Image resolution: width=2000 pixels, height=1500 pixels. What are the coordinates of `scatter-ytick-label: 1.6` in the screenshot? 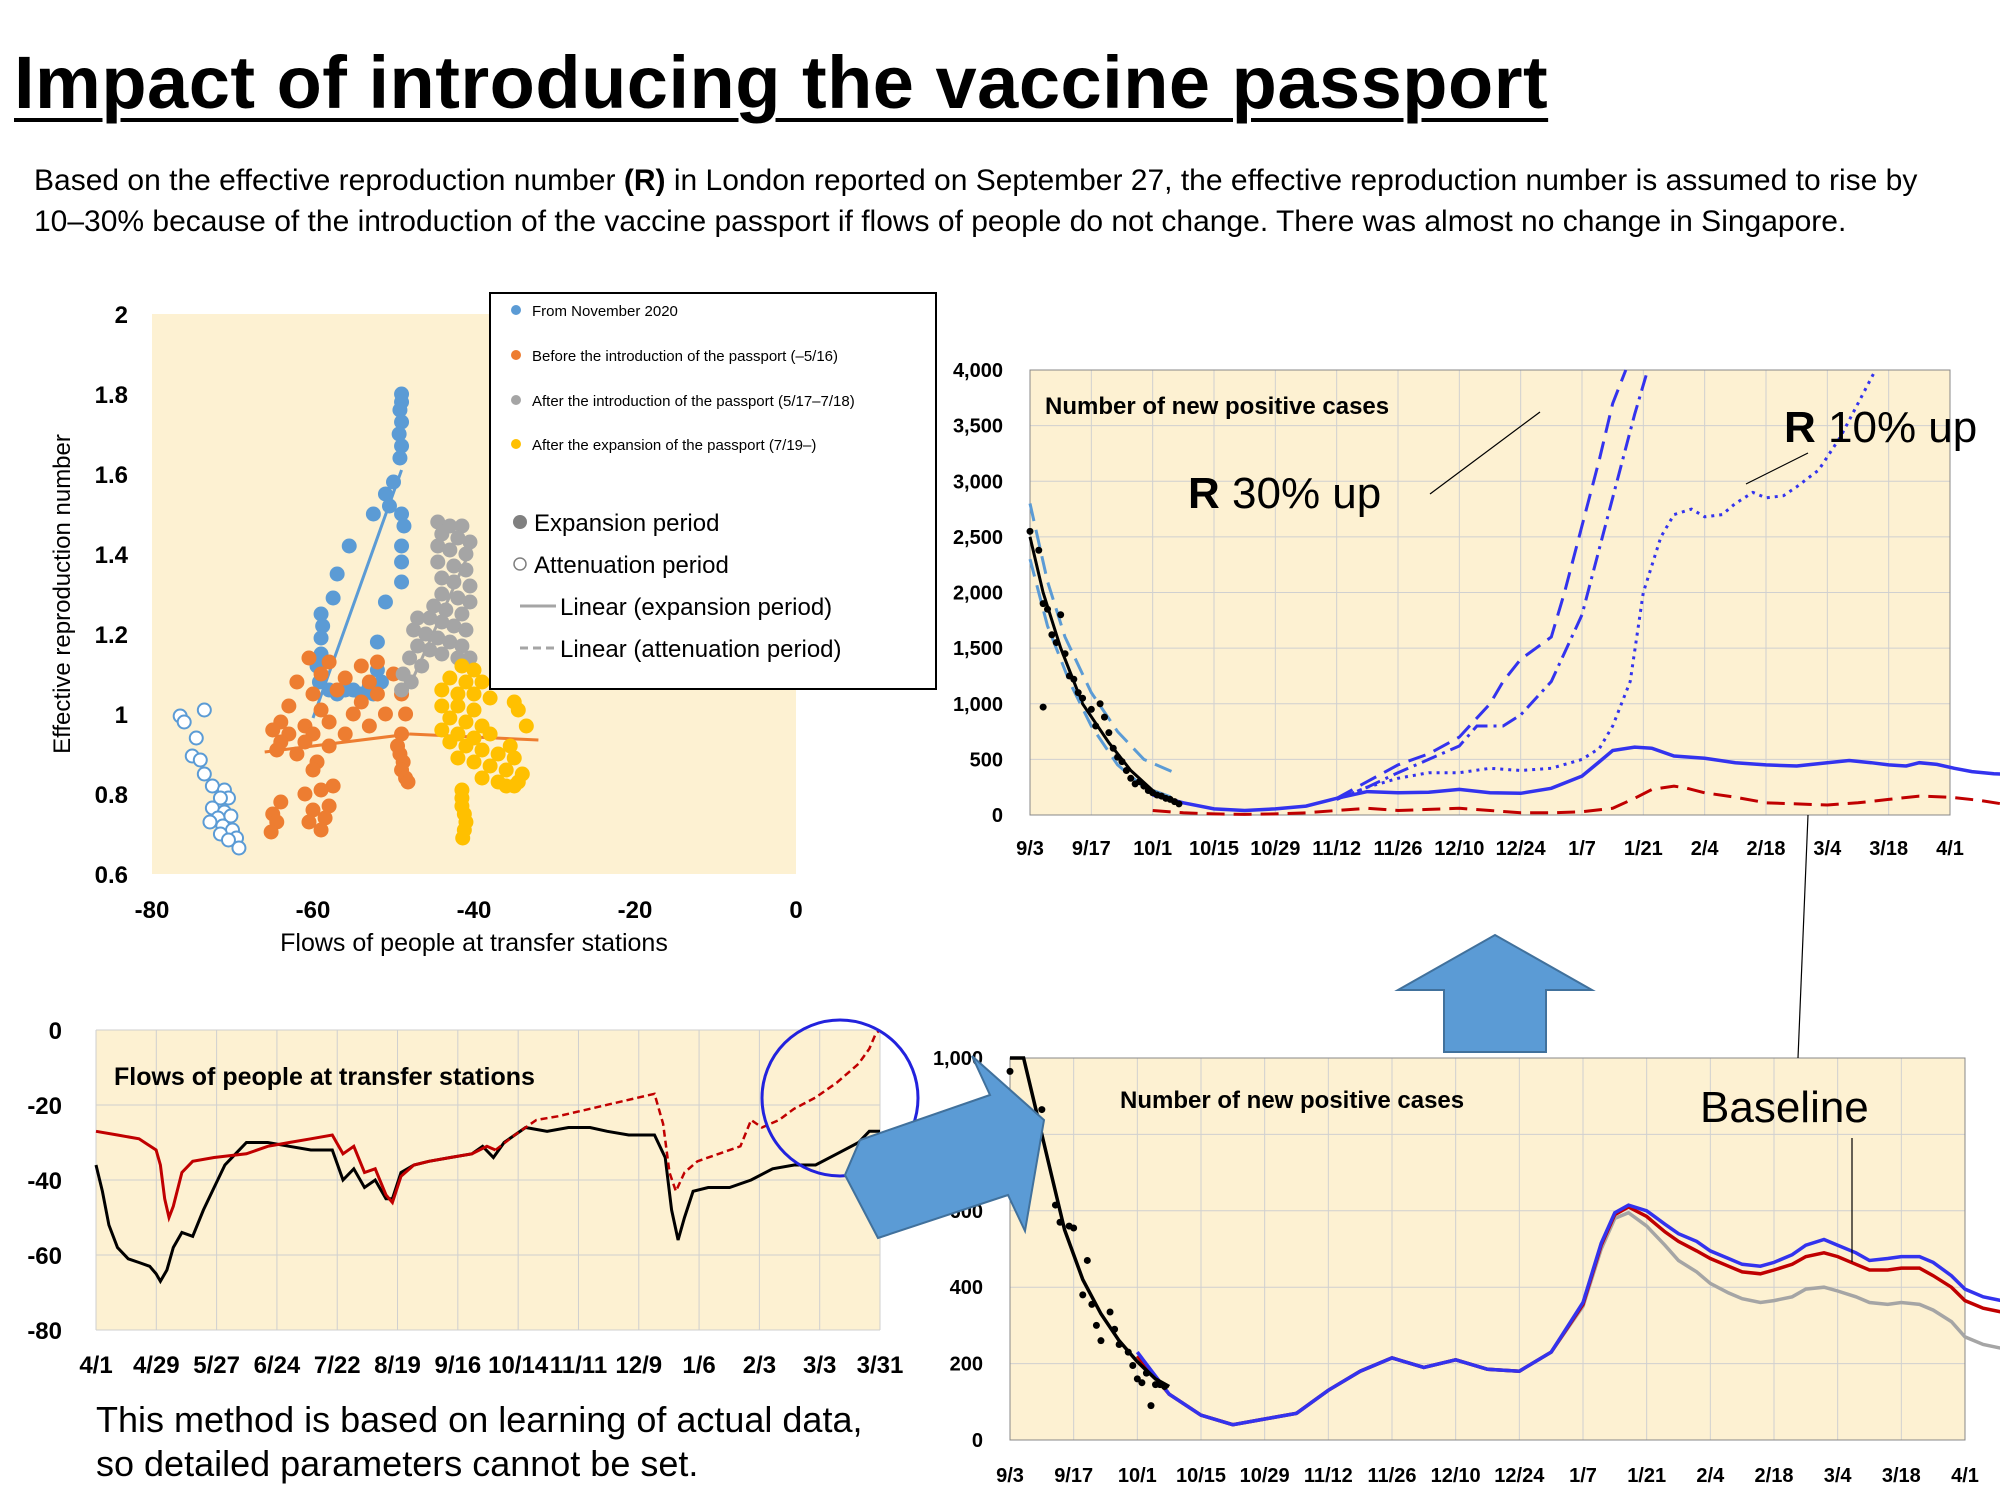 It's located at (111, 475).